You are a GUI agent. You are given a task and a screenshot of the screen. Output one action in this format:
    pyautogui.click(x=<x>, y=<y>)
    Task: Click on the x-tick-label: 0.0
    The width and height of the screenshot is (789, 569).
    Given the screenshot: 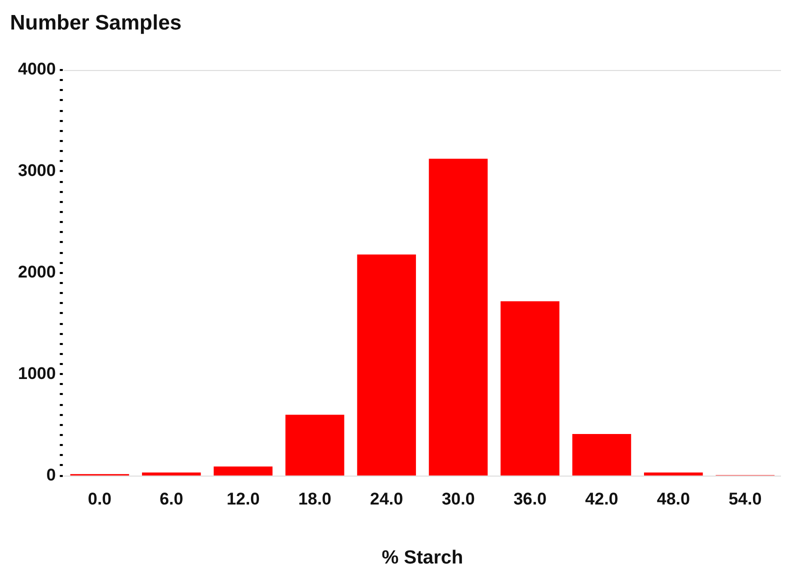 What is the action you would take?
    pyautogui.click(x=100, y=498)
    